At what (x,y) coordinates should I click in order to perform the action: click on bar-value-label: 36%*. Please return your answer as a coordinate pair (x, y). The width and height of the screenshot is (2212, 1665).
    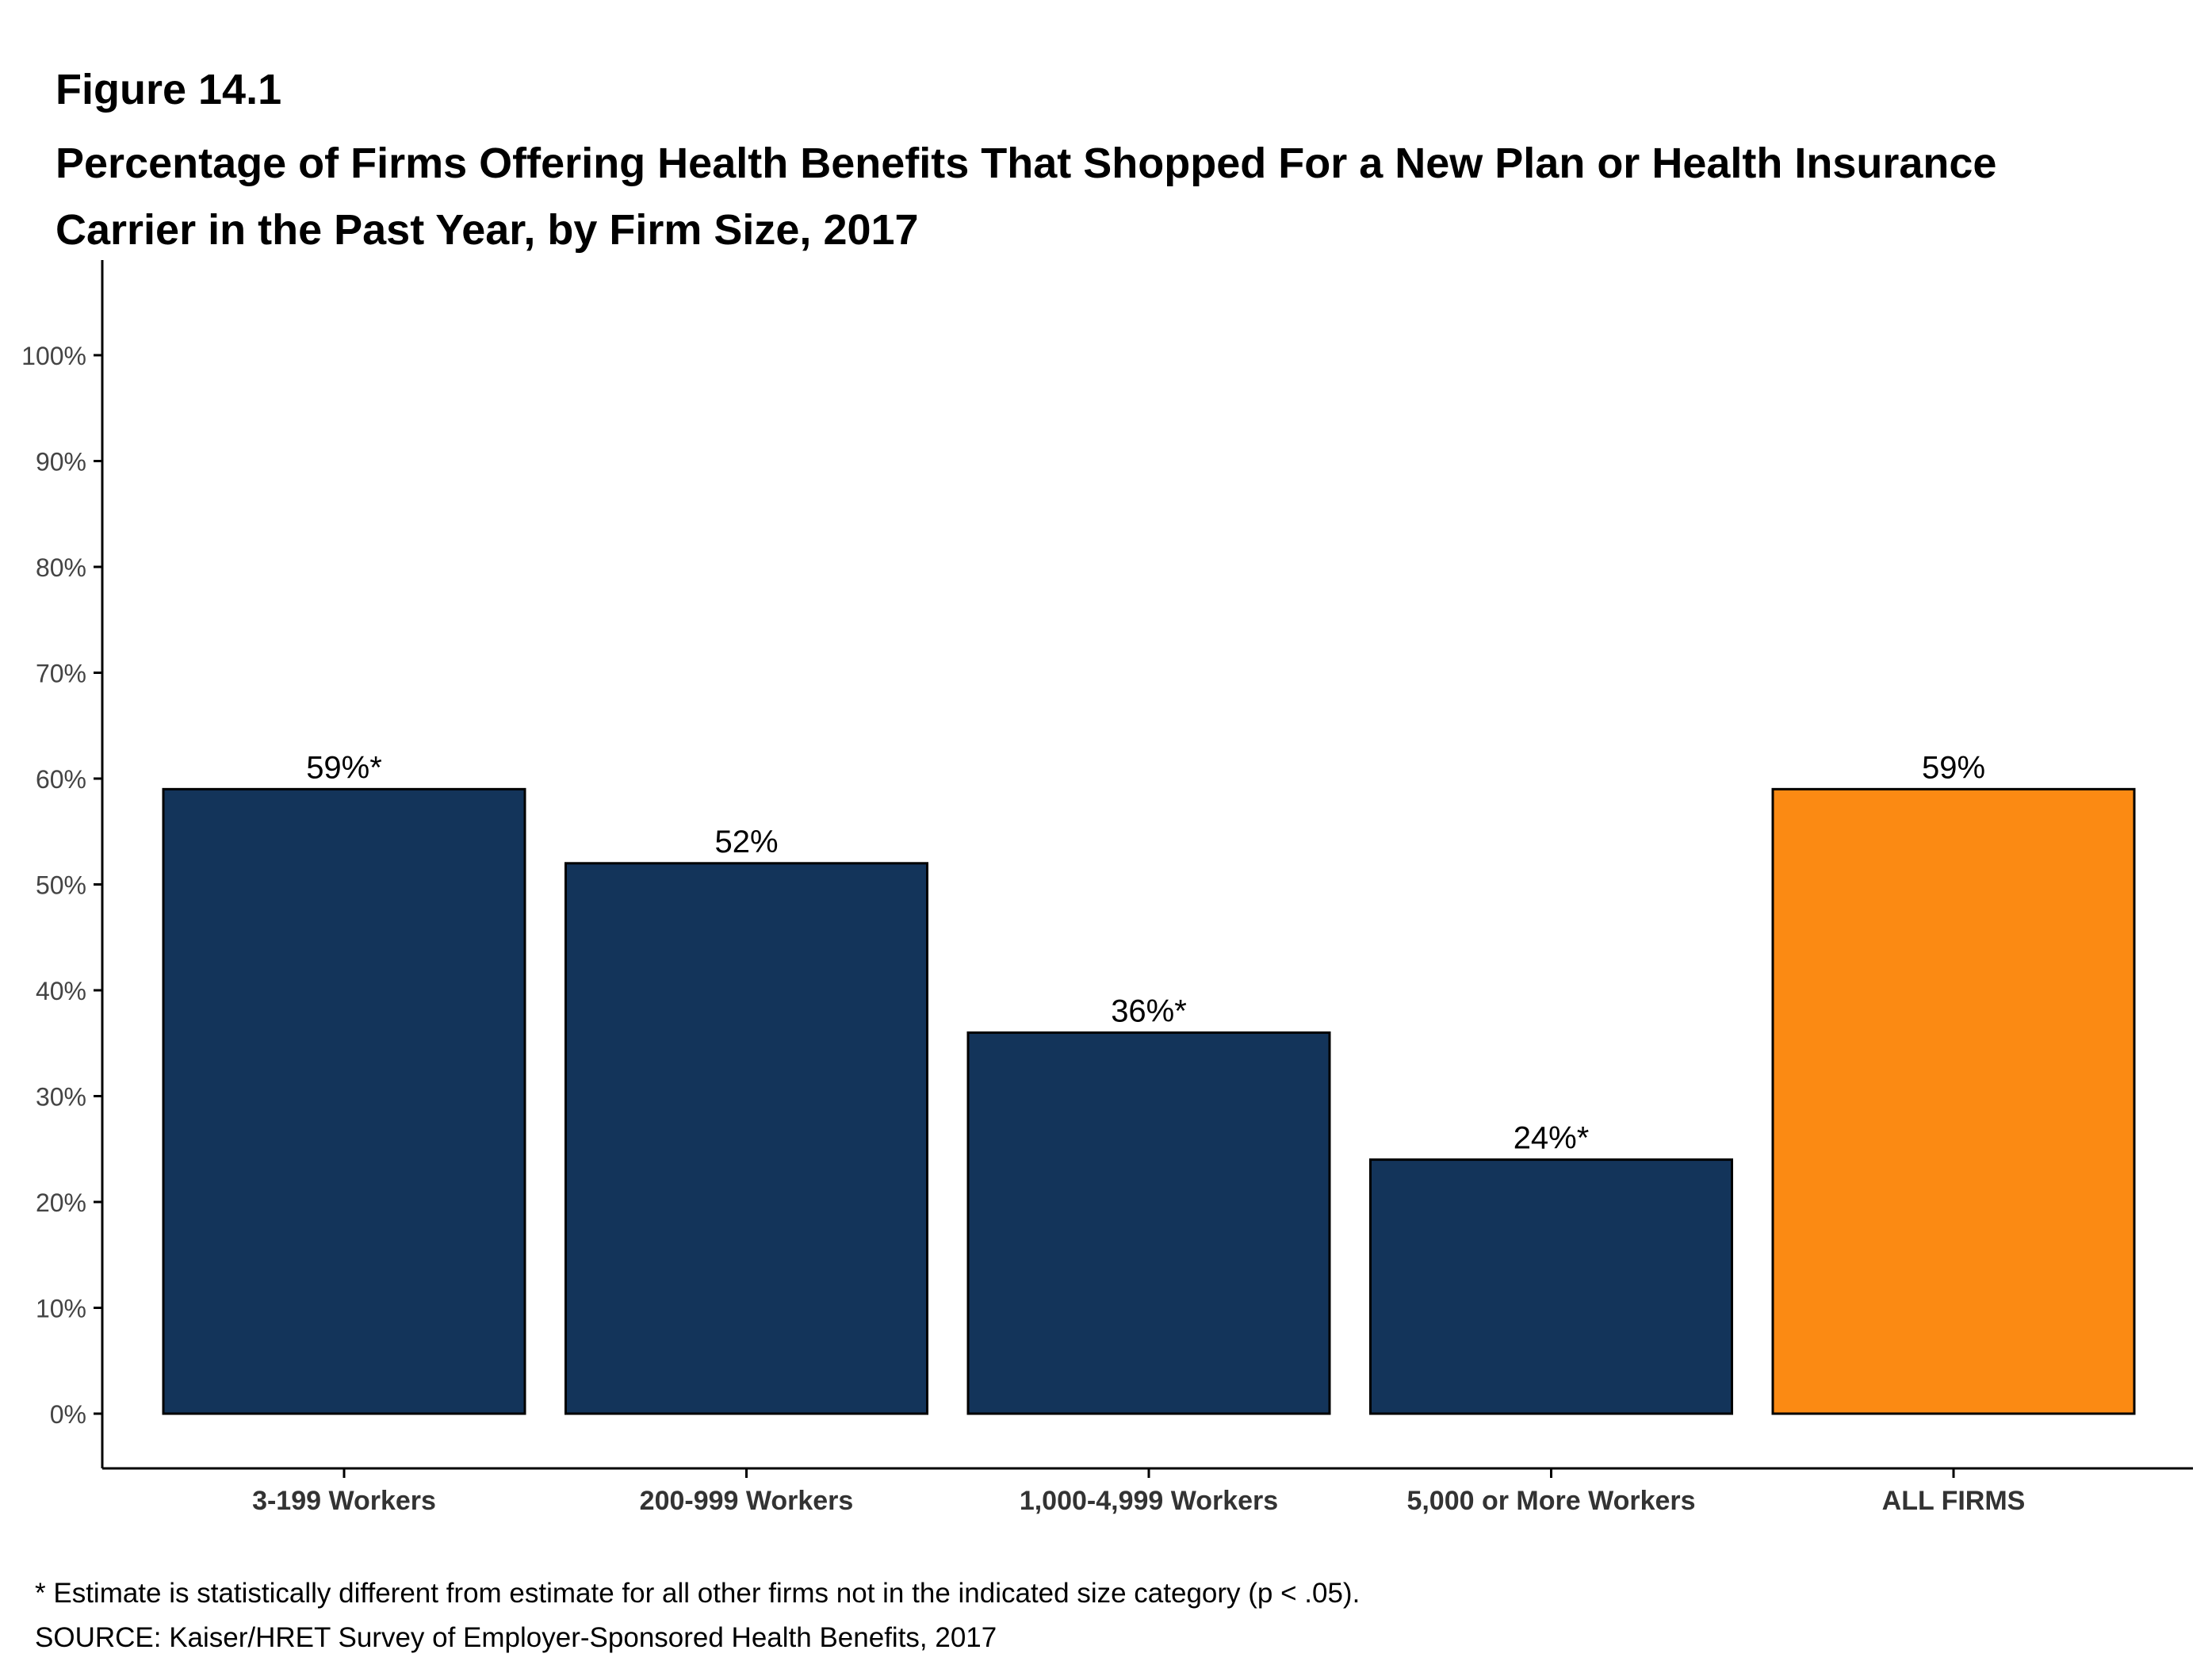
    Looking at the image, I should click on (1149, 1010).